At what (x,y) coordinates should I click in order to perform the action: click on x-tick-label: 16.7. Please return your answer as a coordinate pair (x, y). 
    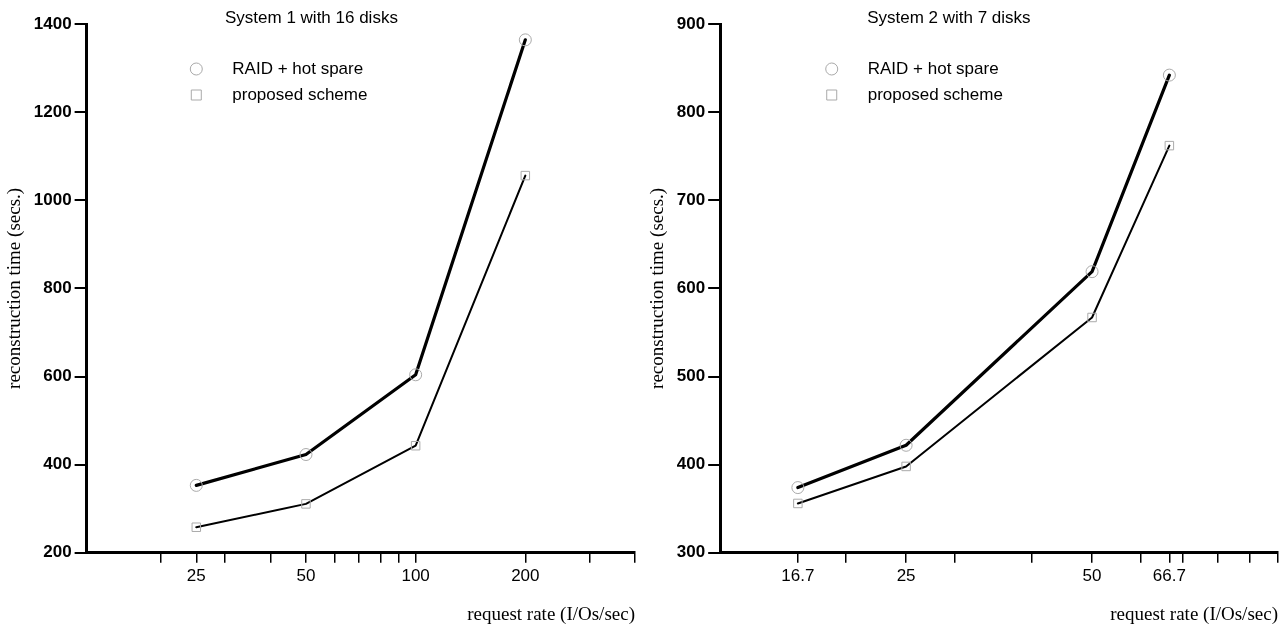
    Looking at the image, I should click on (798, 575).